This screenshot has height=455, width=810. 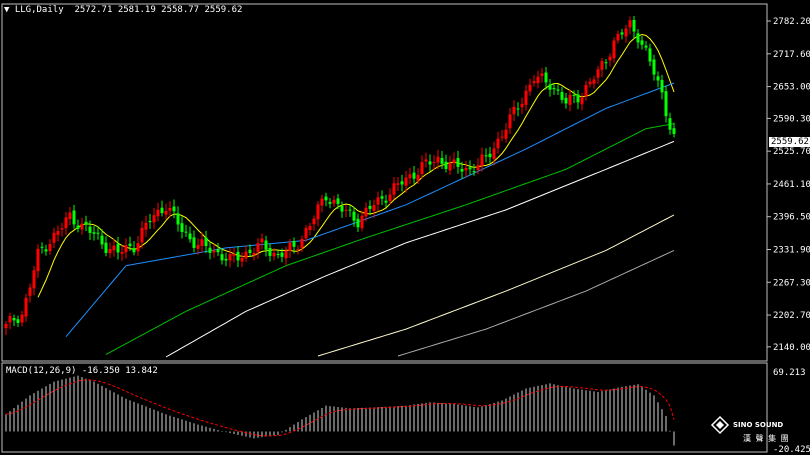 What do you see at coordinates (158, 10) in the screenshot?
I see `ohlc-values: 2572.71 2581.19 2558.77 2559.62` at bounding box center [158, 10].